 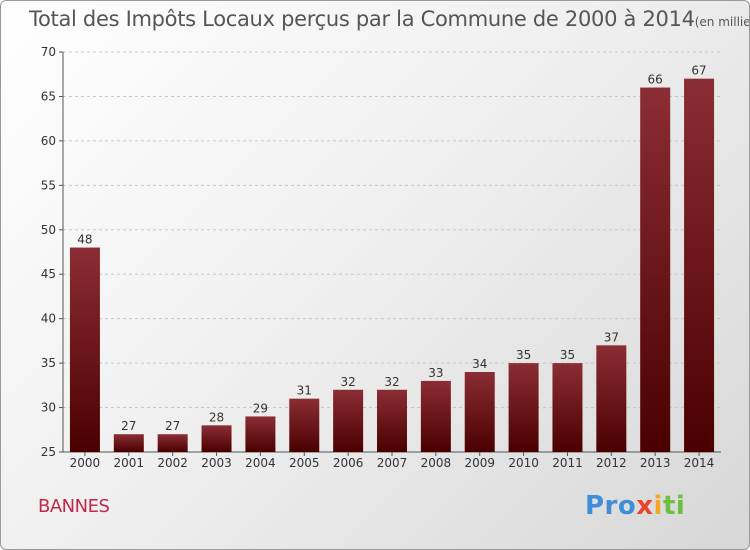 I want to click on bar-2014, so click(x=699, y=265).